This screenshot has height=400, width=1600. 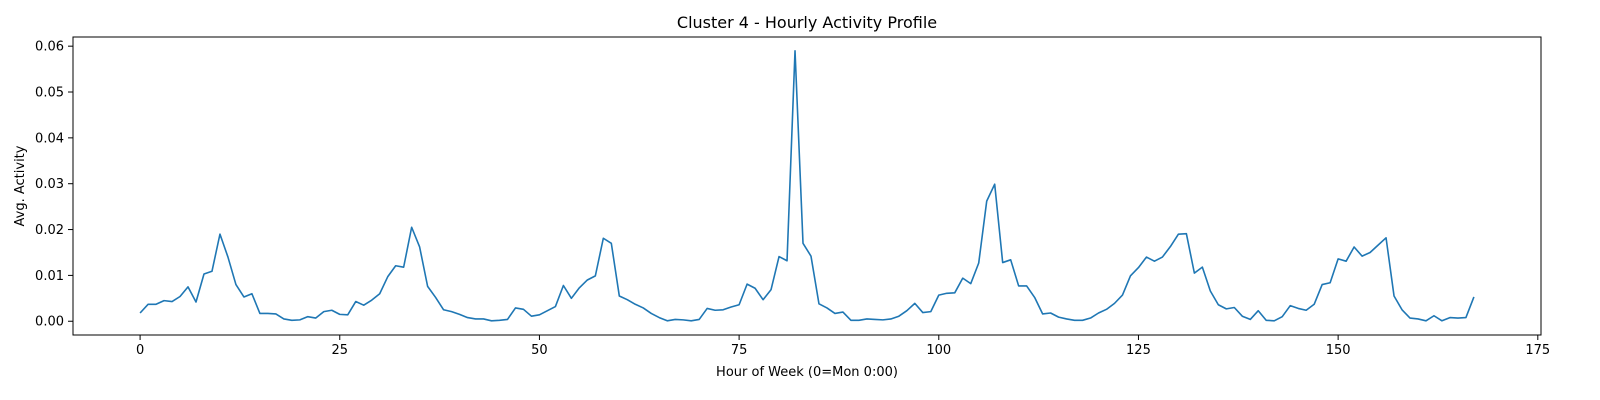 I want to click on x-axis-title: Hour of Week (0=Mon 0:00), so click(x=807, y=372).